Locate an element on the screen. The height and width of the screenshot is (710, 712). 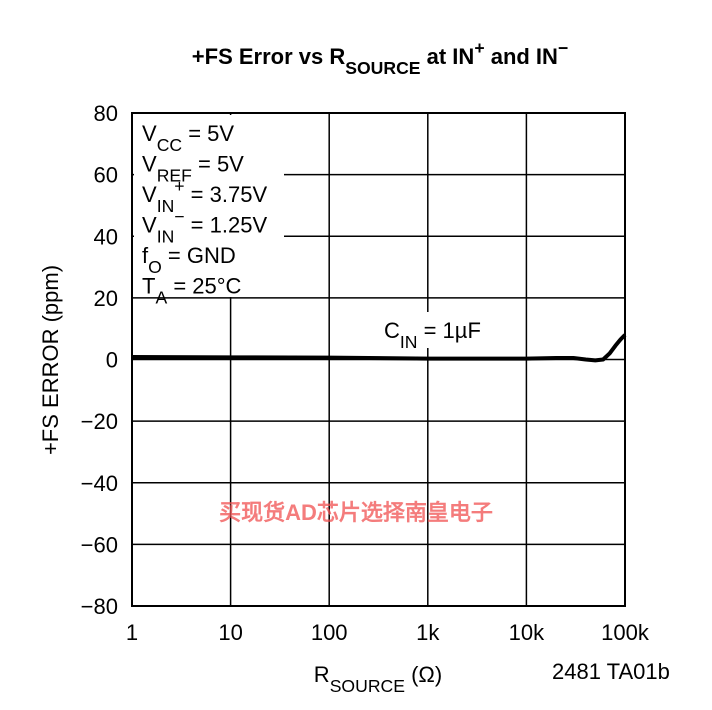
y-tick-label: −20 is located at coordinates (99, 421).